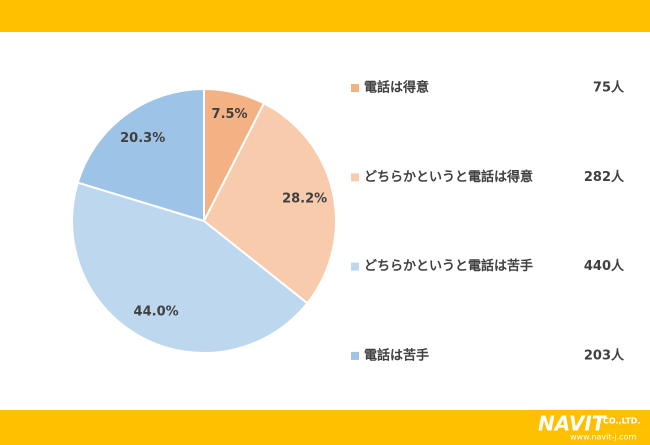 The width and height of the screenshot is (650, 445). I want to click on legend-count: 440人, so click(604, 266).